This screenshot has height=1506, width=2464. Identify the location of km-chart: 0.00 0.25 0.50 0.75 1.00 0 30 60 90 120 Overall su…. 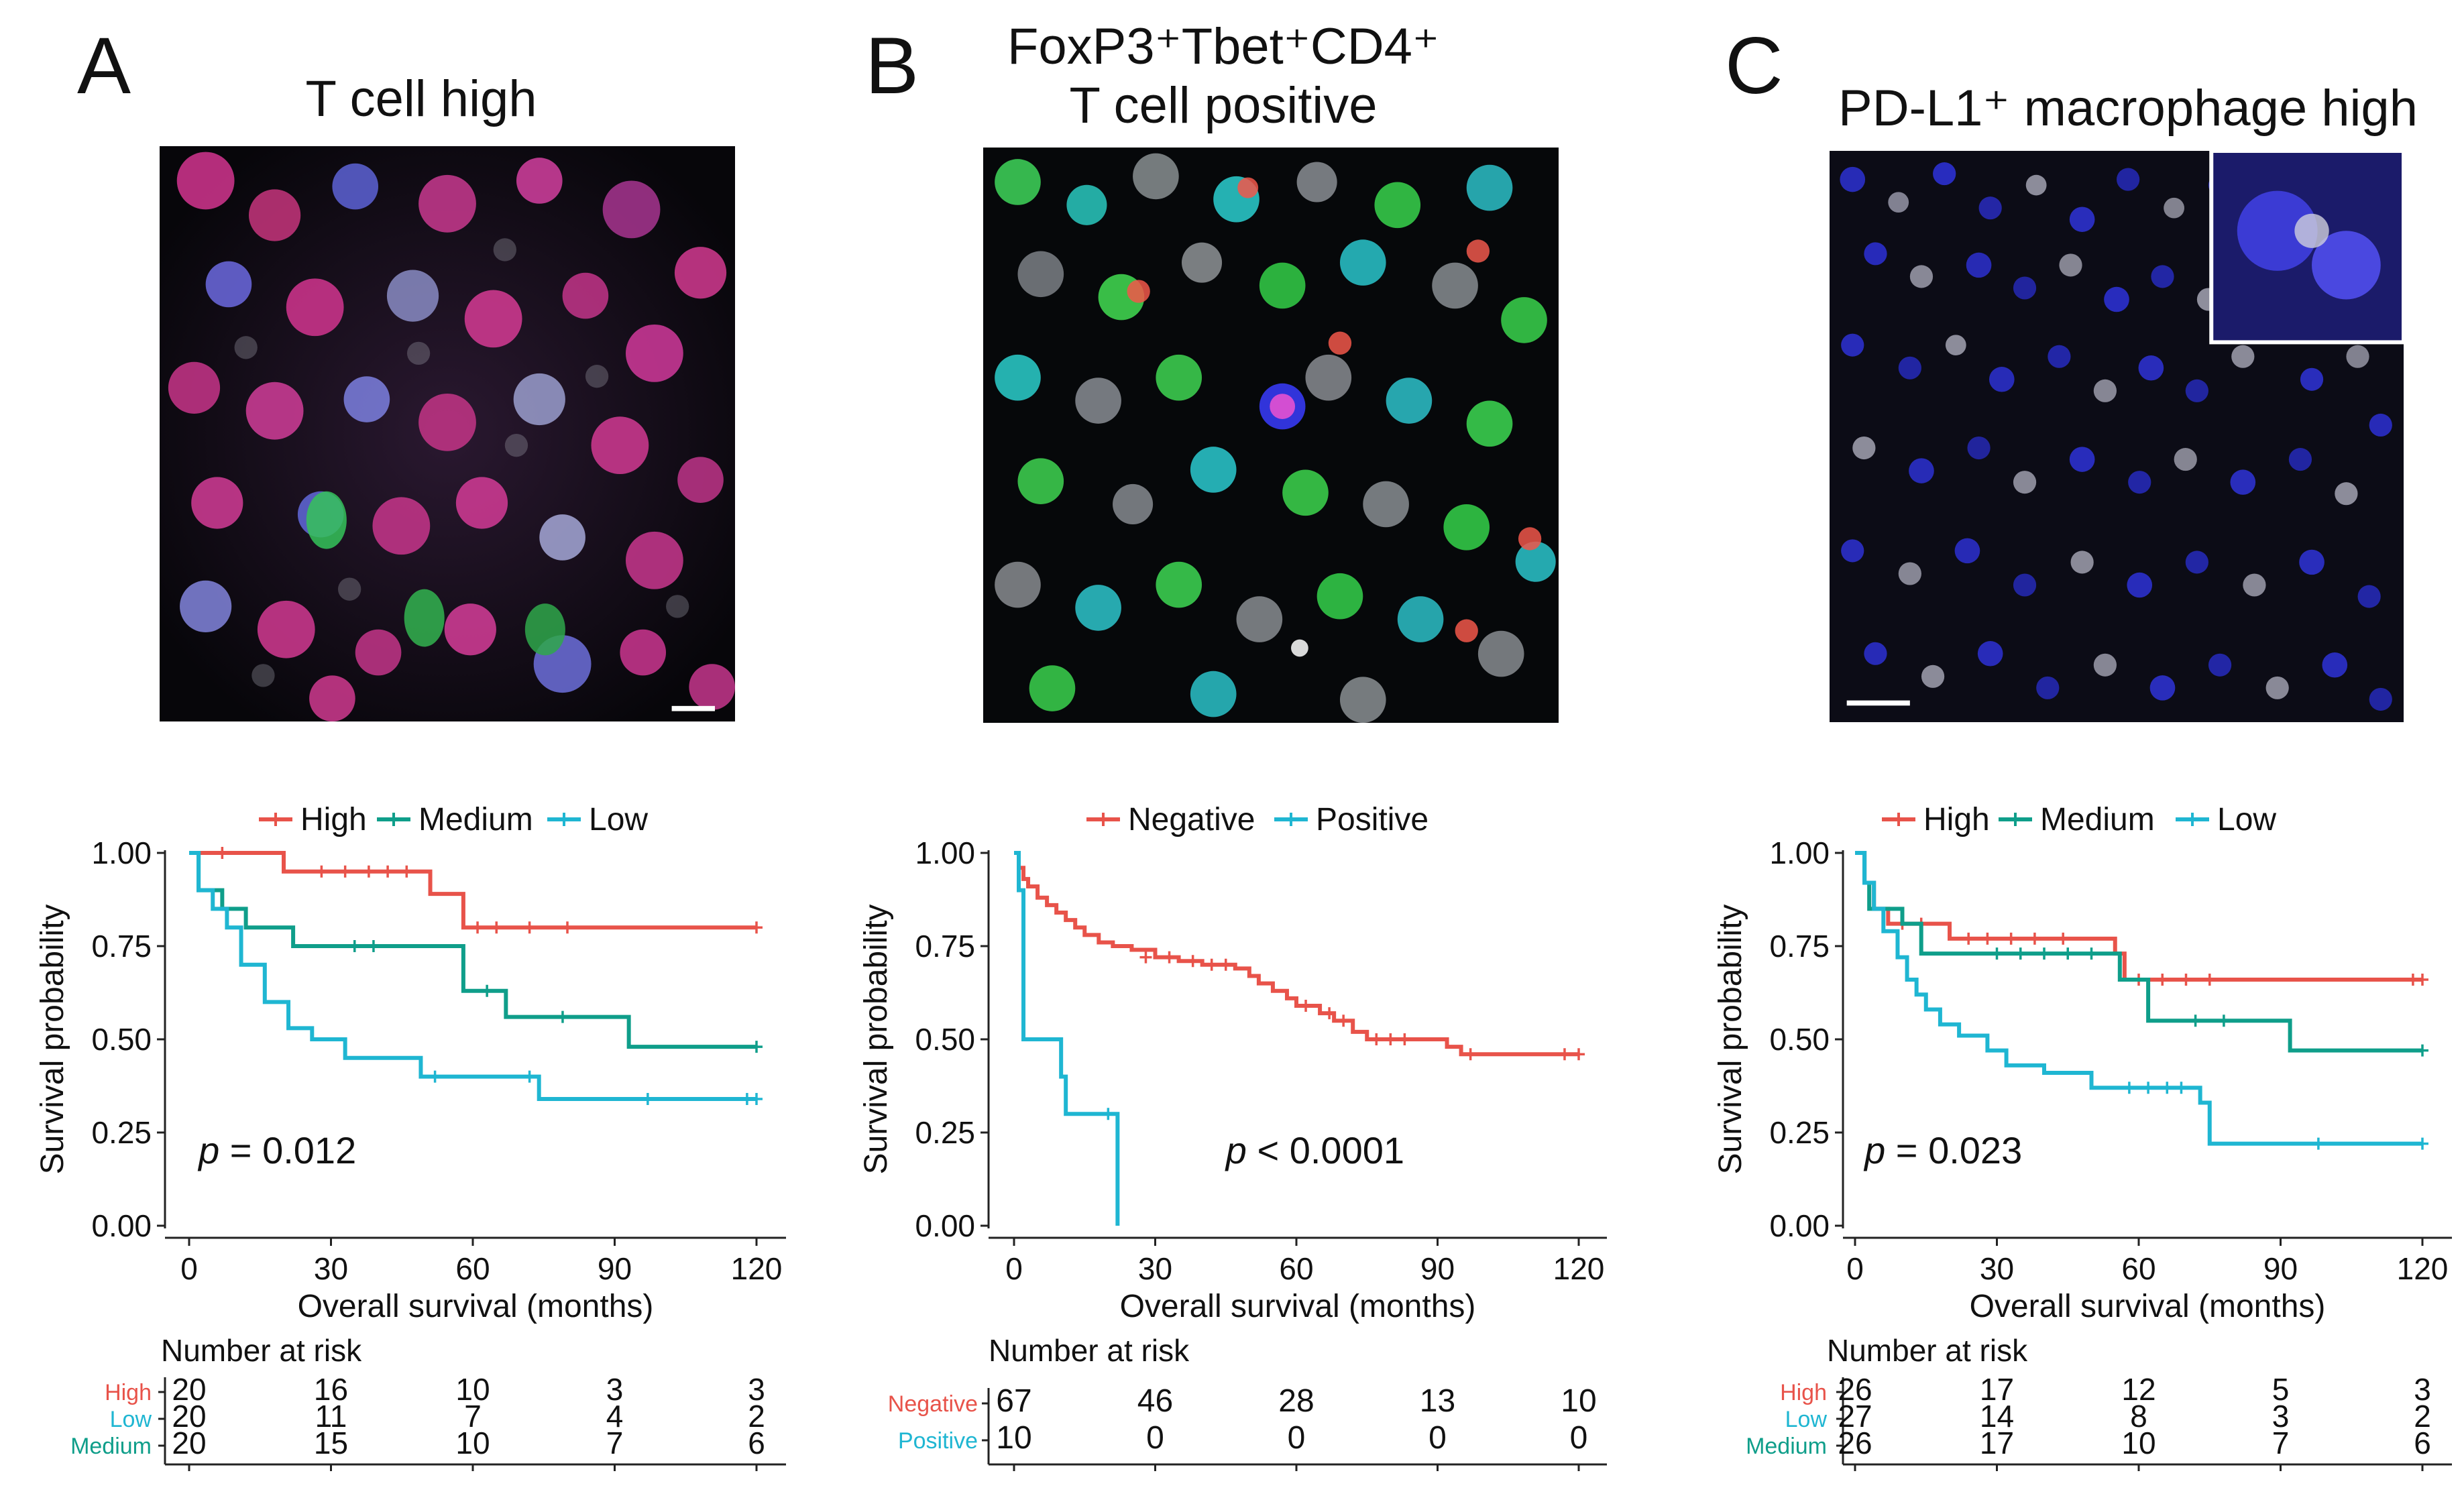
(410, 1136).